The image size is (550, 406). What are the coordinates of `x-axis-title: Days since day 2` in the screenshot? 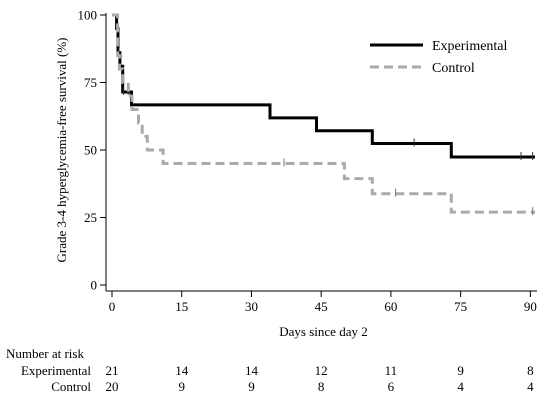 It's located at (323, 331).